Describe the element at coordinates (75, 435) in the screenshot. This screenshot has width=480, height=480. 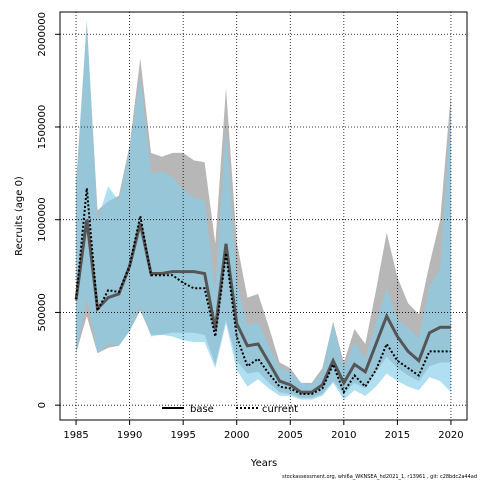
I see `x-tick-label-1985: 1985` at that location.